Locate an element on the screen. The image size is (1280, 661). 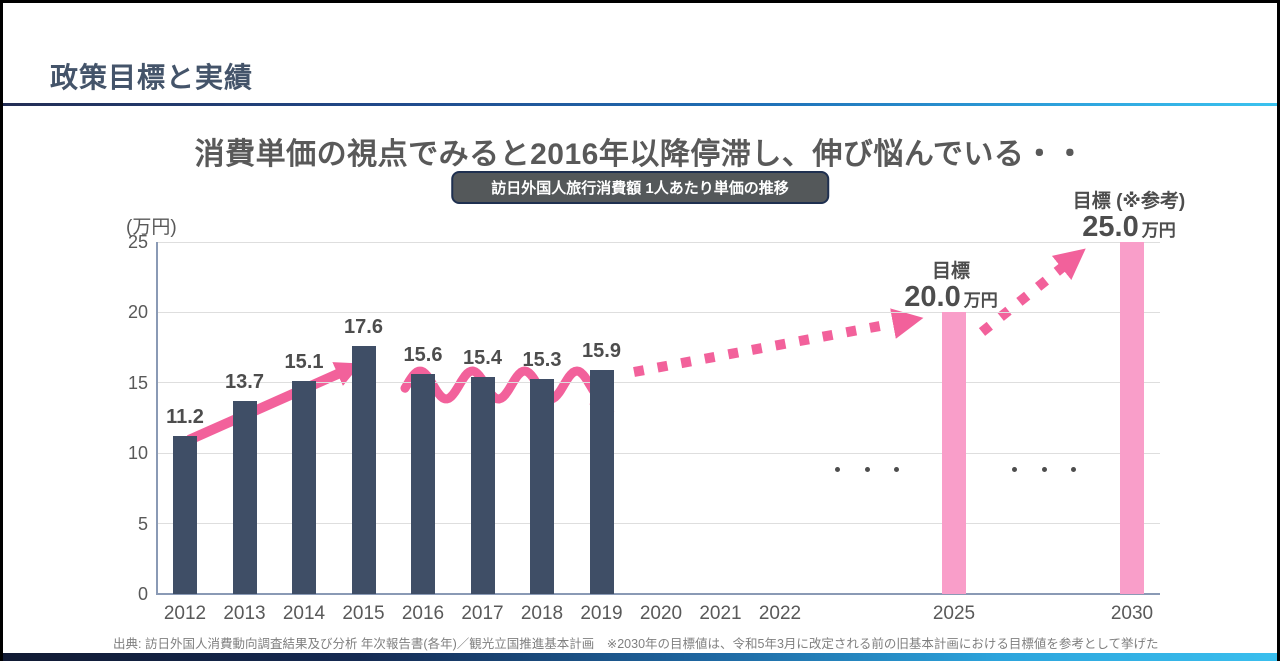
x-axis-label-2018: 2018 is located at coordinates (542, 613).